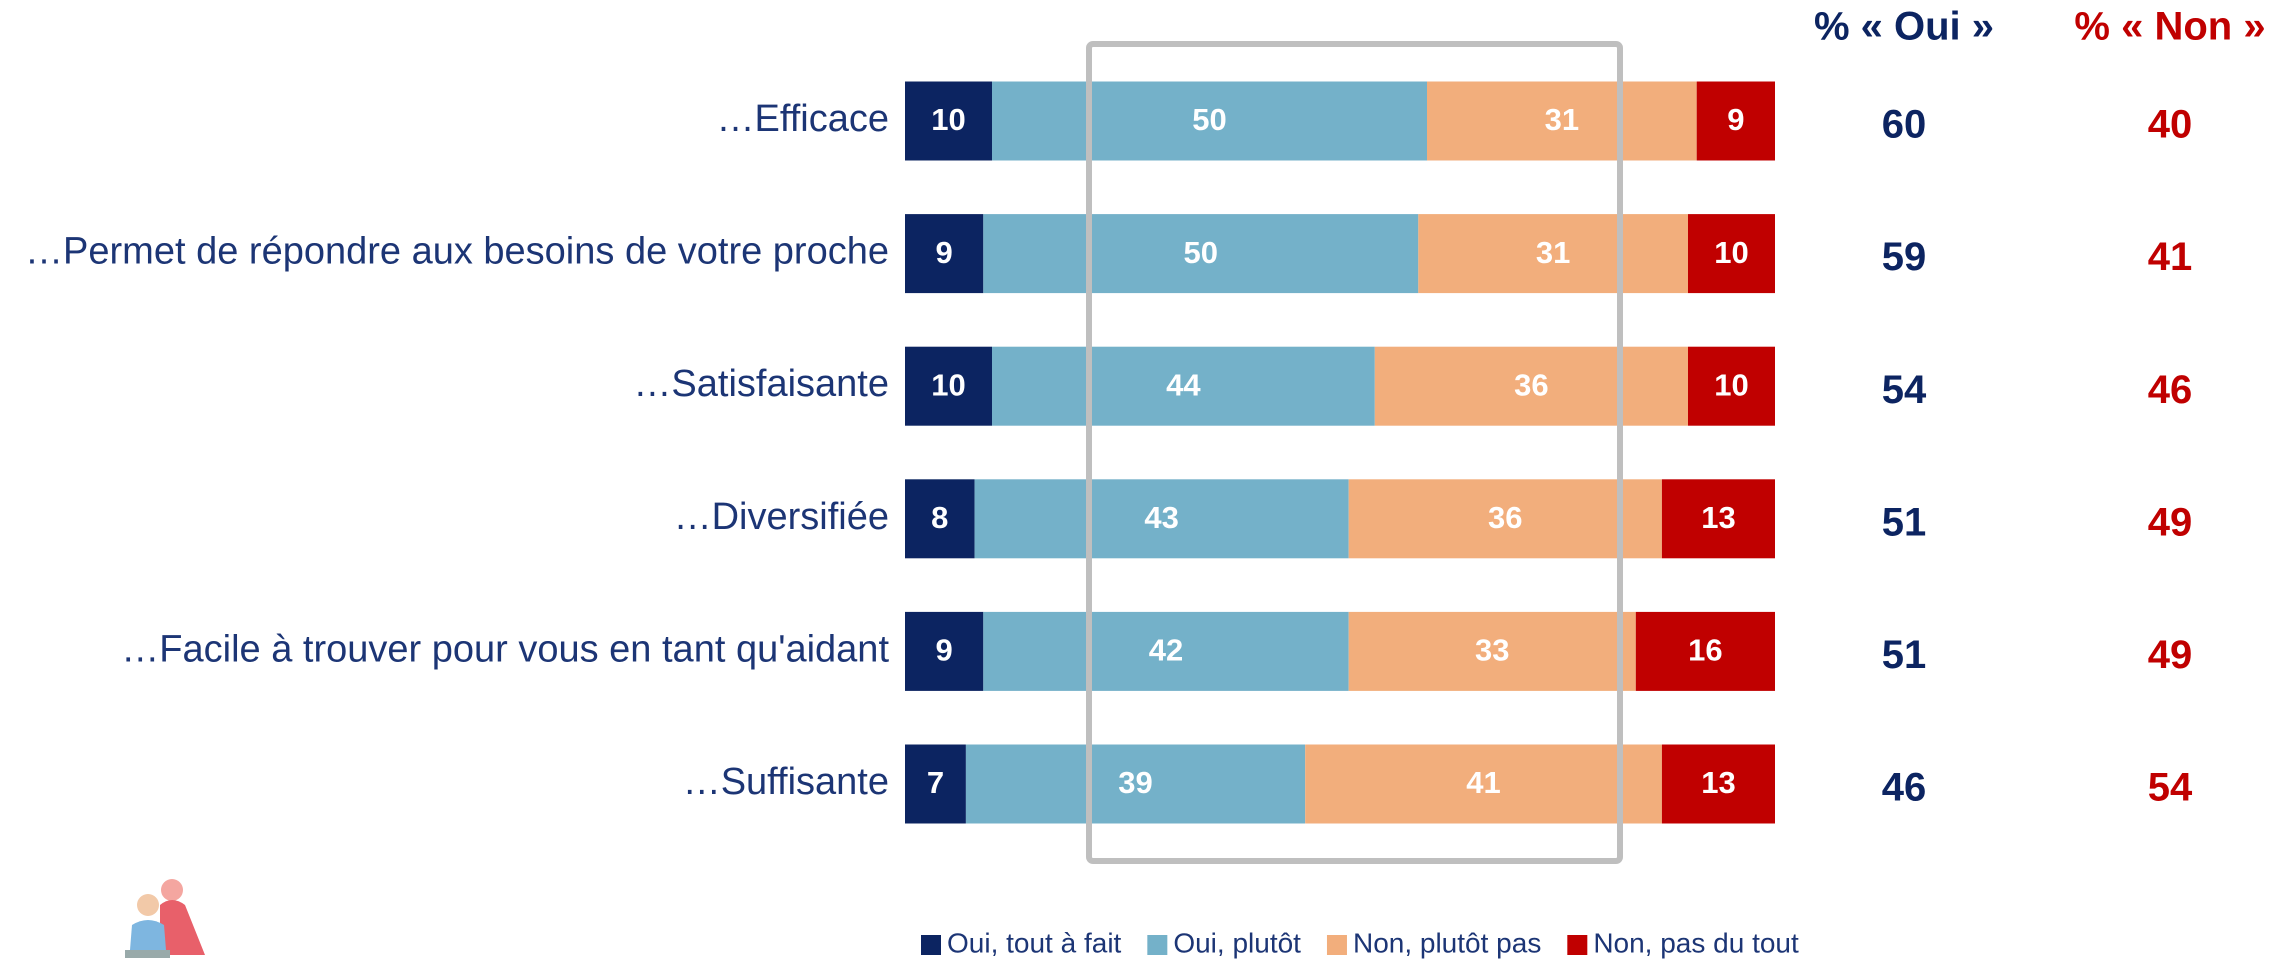 Image resolution: width=2289 pixels, height=960 pixels. I want to click on legend-label: Non, plutôt pas, so click(1447, 942).